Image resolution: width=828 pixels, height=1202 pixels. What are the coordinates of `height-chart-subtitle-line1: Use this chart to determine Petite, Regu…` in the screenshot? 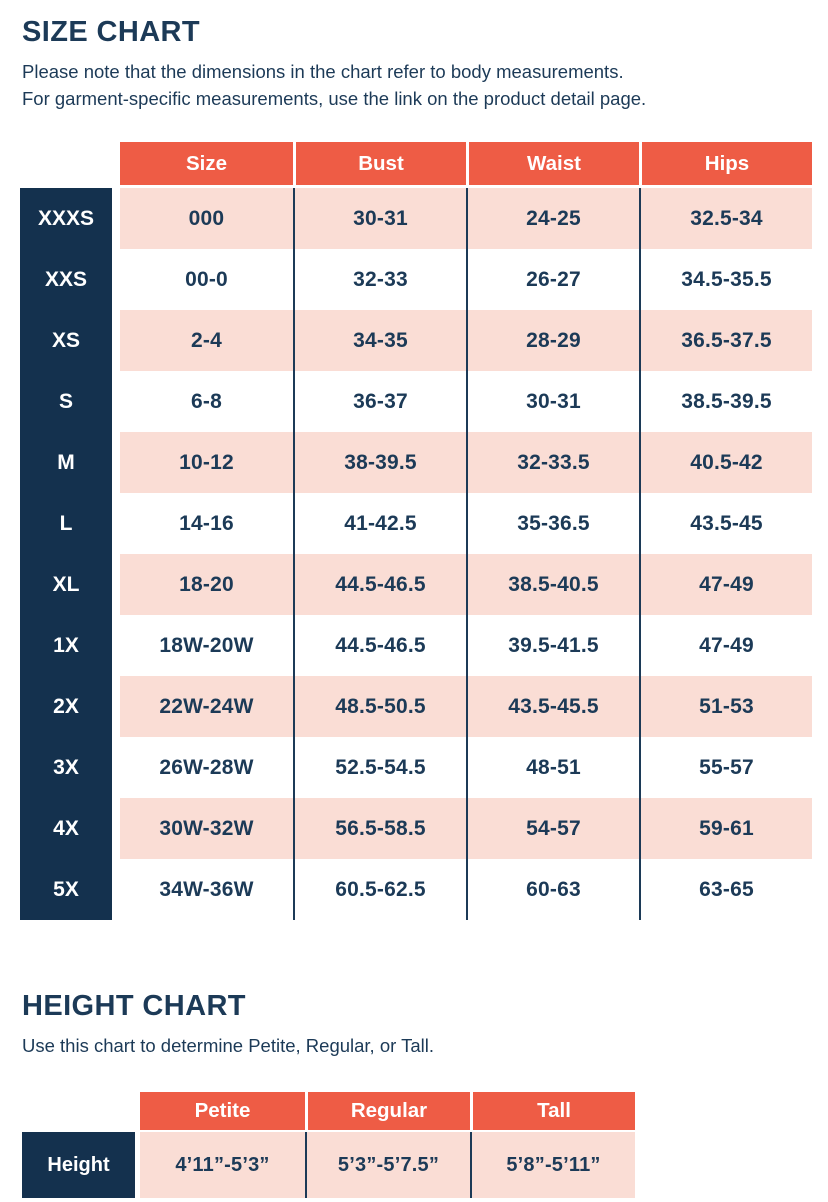 It's located at (228, 1045).